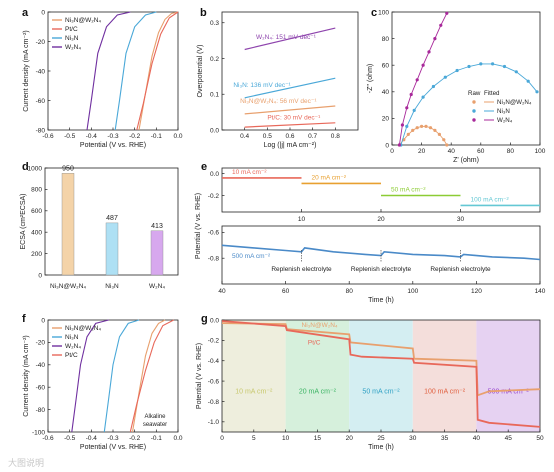 Image resolution: width=554 pixels, height=472 pixels. I want to click on series-line-a, so click(158, 71).